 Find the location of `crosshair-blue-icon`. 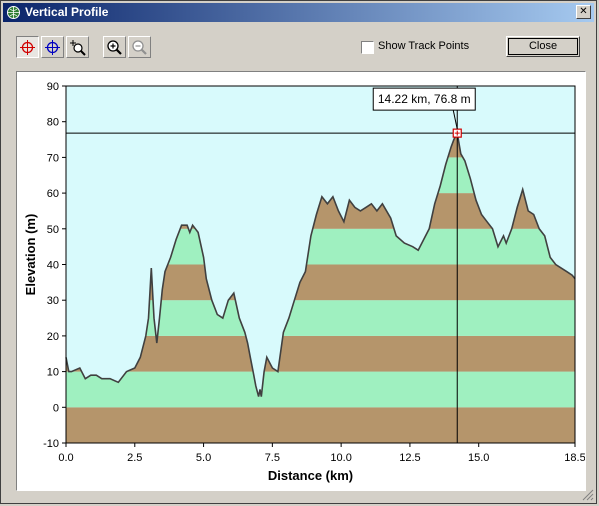

crosshair-blue-icon is located at coordinates (52, 47).